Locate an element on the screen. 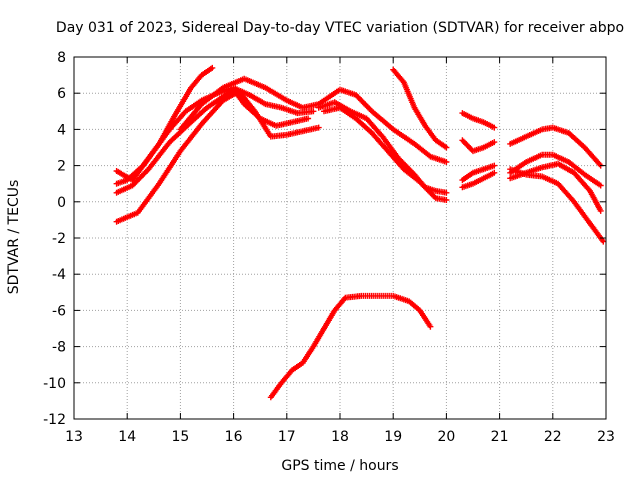 The width and height of the screenshot is (640, 480). series-track-n is located at coordinates (555, 170).